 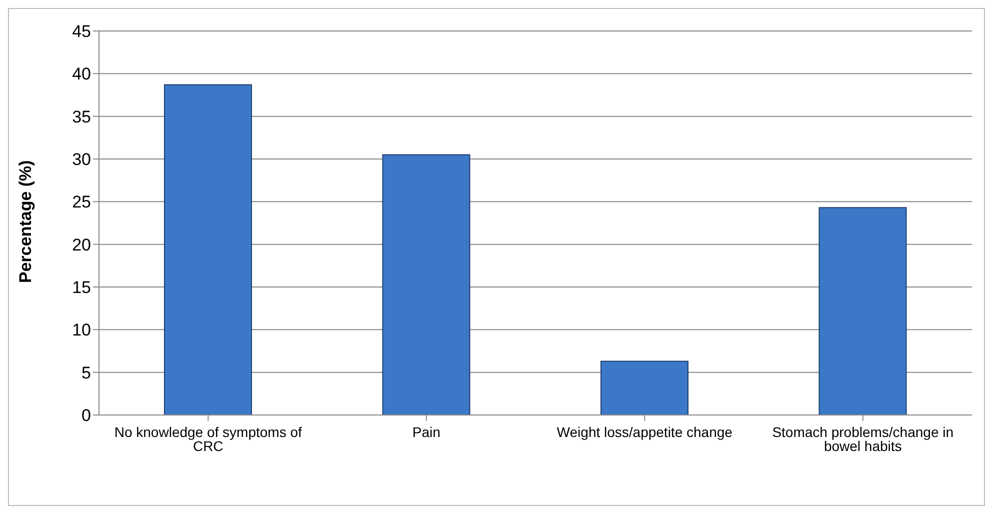 I want to click on y-tick-label: 35, so click(x=81, y=116).